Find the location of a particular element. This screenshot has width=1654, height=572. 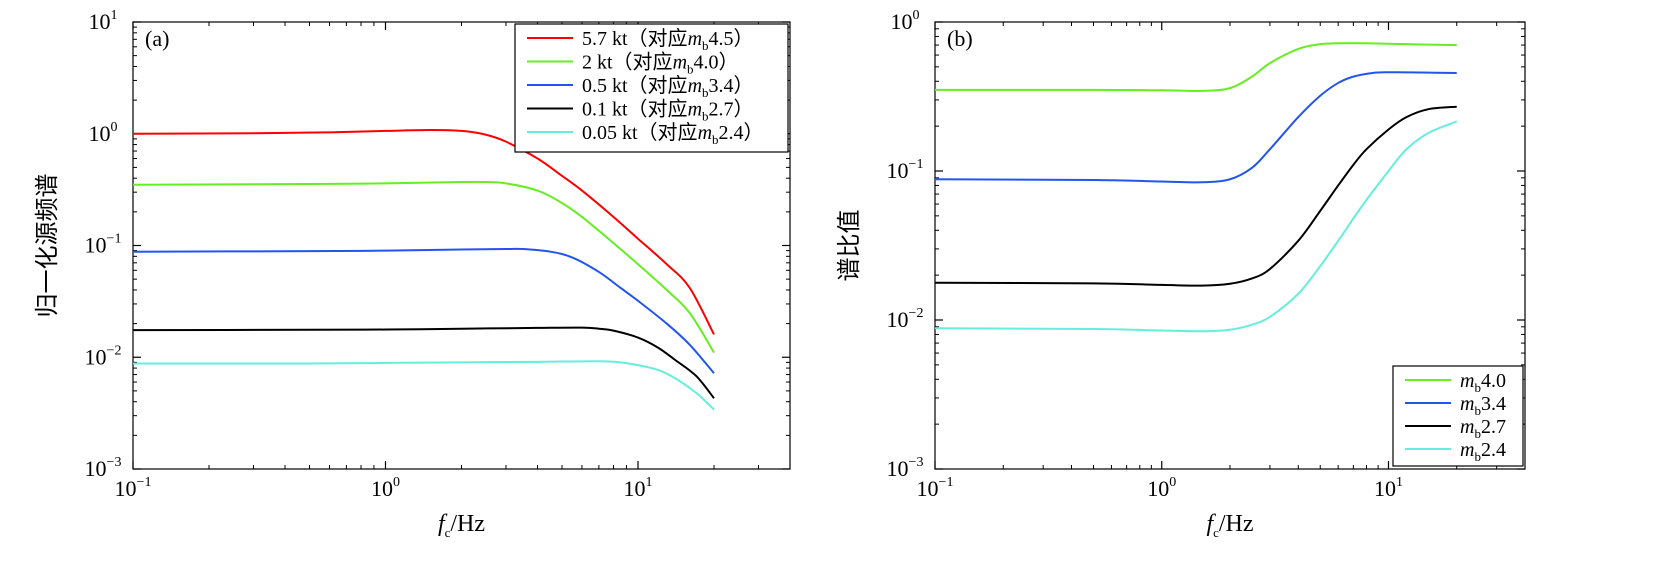

panel-b-tag: (b) is located at coordinates (960, 38).